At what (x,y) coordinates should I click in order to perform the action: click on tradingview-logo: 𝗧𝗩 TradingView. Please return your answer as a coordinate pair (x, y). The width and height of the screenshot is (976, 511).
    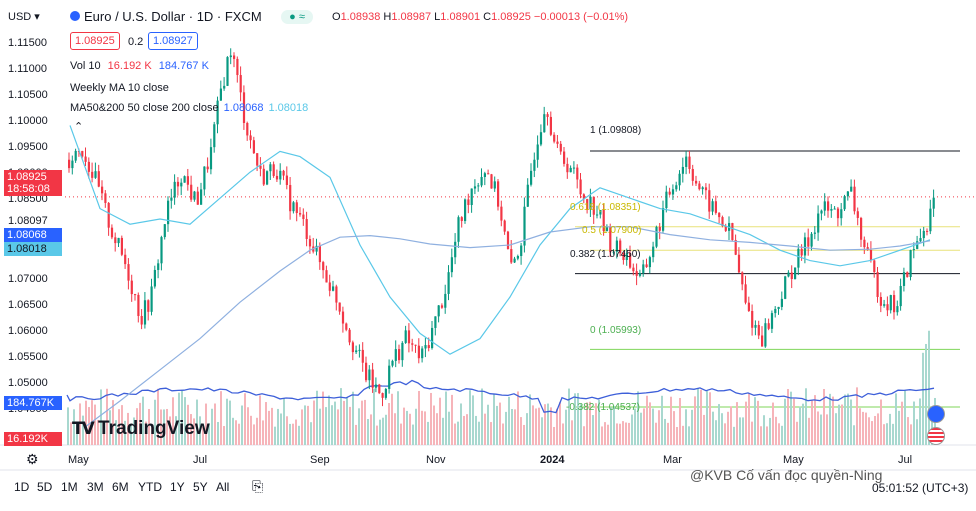
    Looking at the image, I should click on (141, 428).